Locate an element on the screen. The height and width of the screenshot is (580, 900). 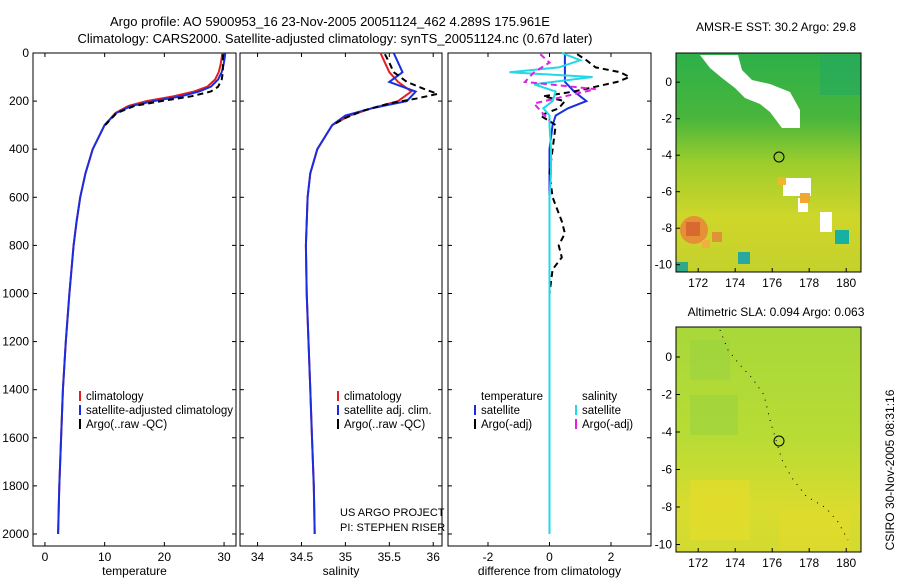
salinity-xtick-label: 34.5 is located at coordinates (302, 557).